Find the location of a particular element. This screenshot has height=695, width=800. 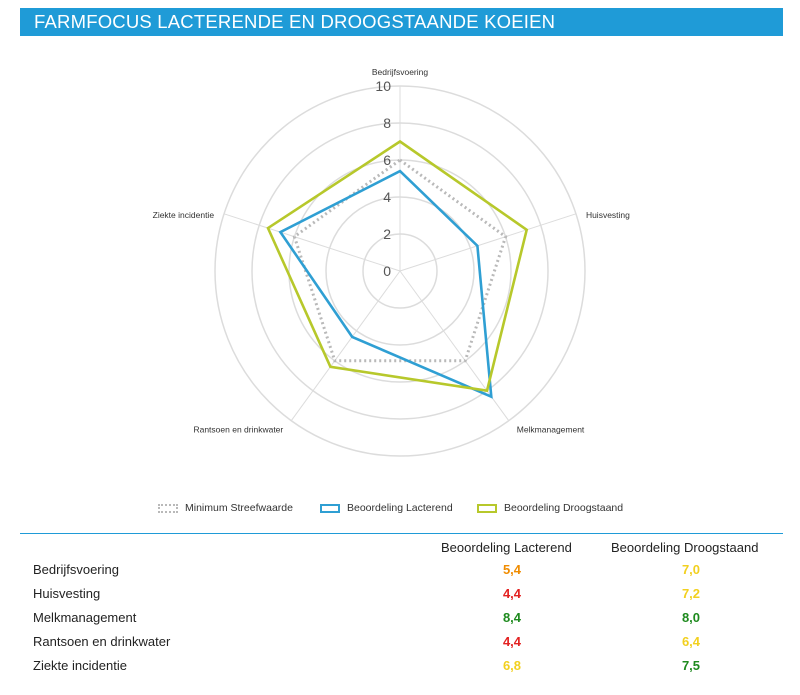

score-droogstaand: 8,0 is located at coordinates (691, 617).